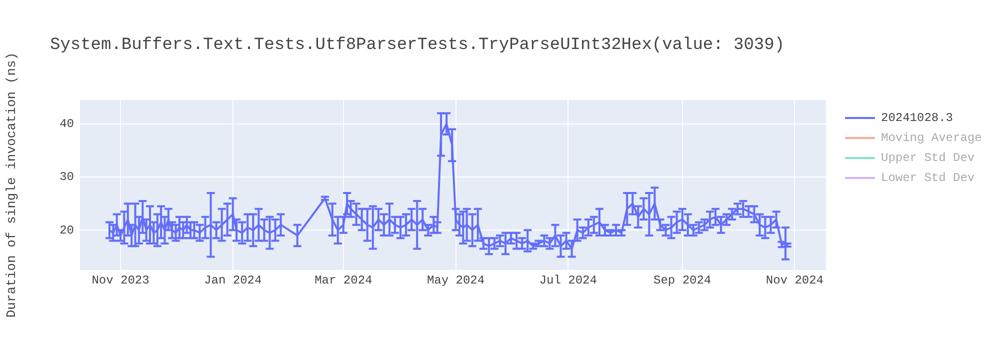 This screenshot has height=350, width=1000. I want to click on legend-label: Moving Average, so click(931, 138).